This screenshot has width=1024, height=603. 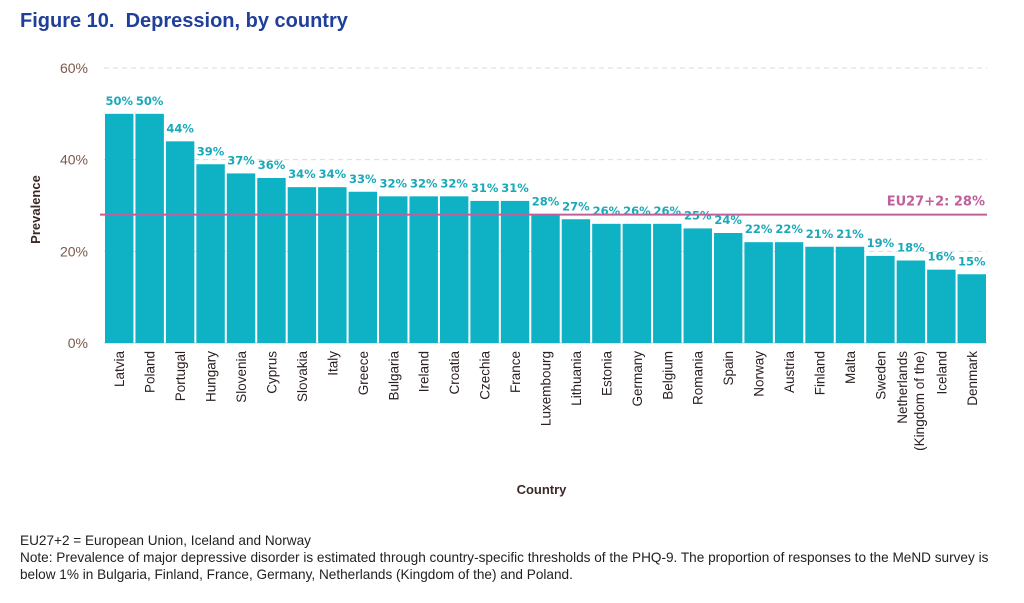 What do you see at coordinates (241, 377) in the screenshot?
I see `x-tick-label: Slovenia` at bounding box center [241, 377].